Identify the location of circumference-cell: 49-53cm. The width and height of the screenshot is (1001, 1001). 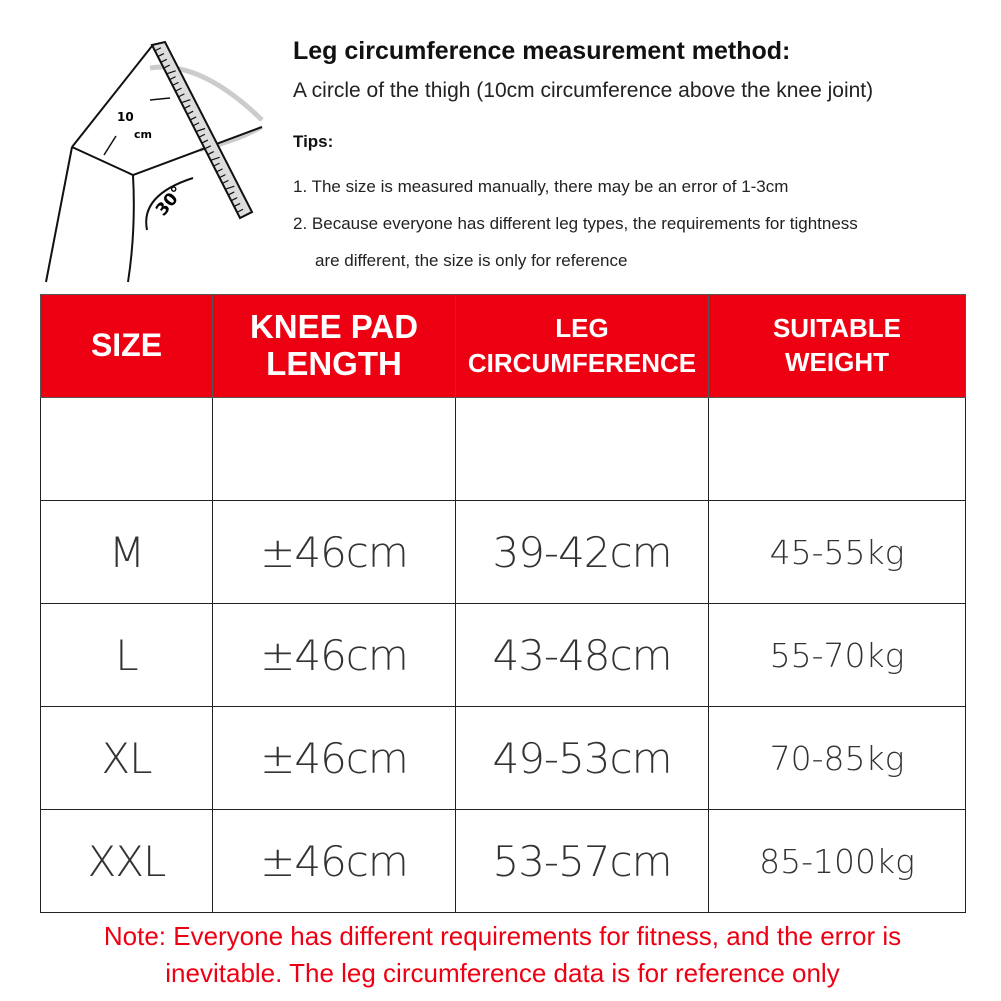
(582, 758).